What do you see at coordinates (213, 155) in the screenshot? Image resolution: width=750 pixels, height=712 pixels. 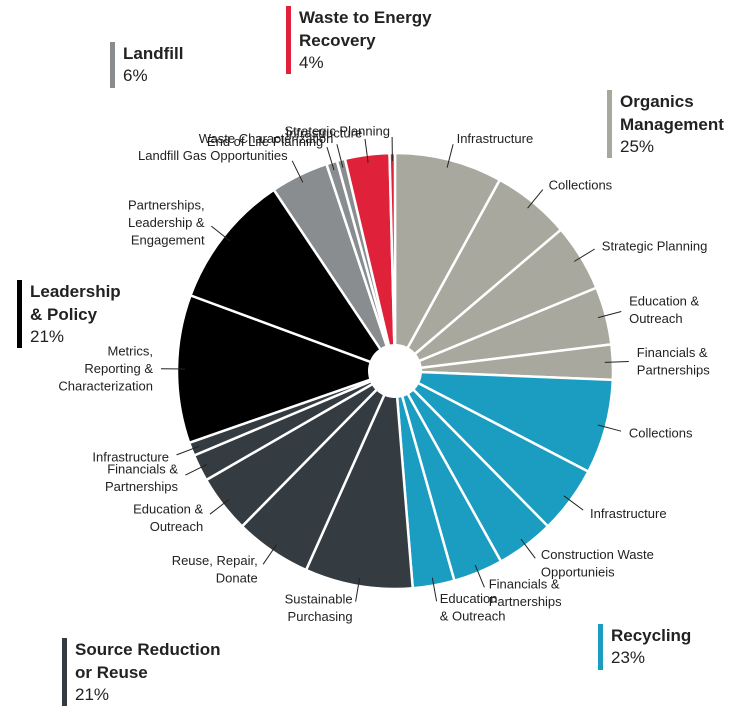 I see `slice-label: Landfill Gas Opportunities` at bounding box center [213, 155].